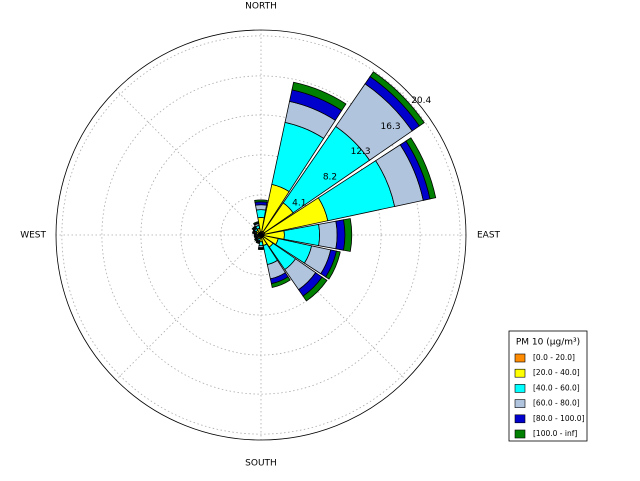  What do you see at coordinates (299, 203) in the screenshot?
I see `r-tick-label: 4.1` at bounding box center [299, 203].